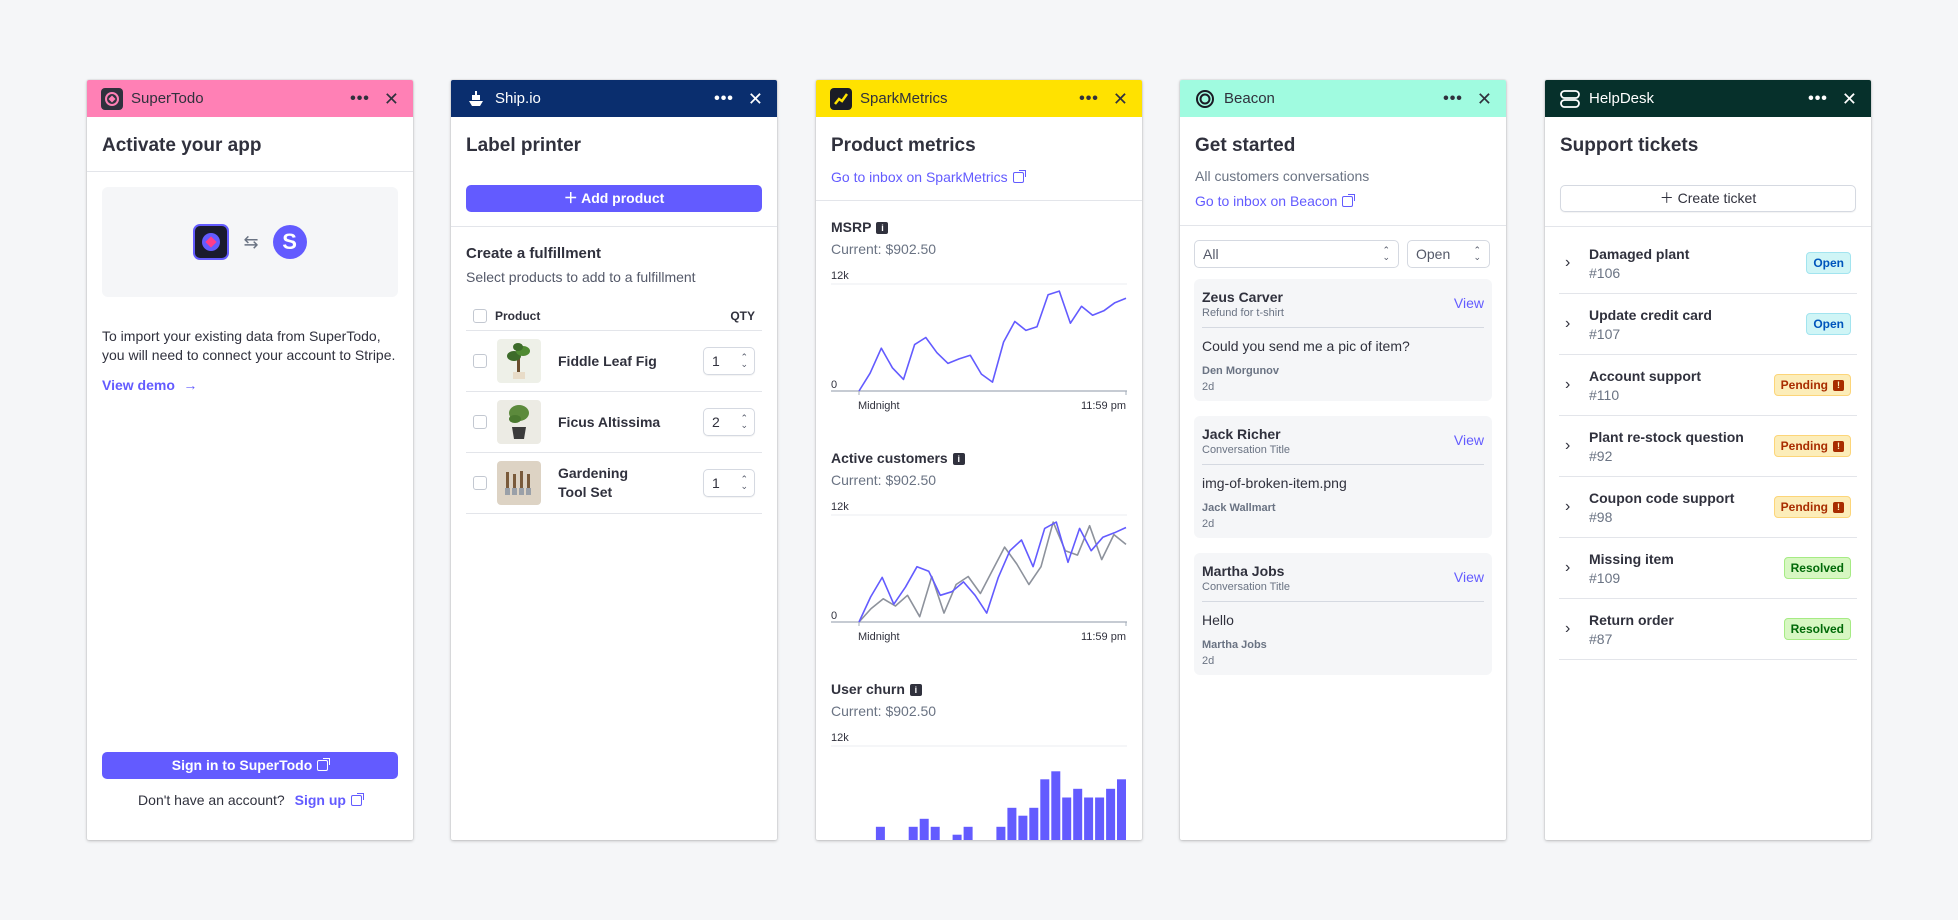  I want to click on quantity-stepper: 2 ⌃ ⌄, so click(729, 422).